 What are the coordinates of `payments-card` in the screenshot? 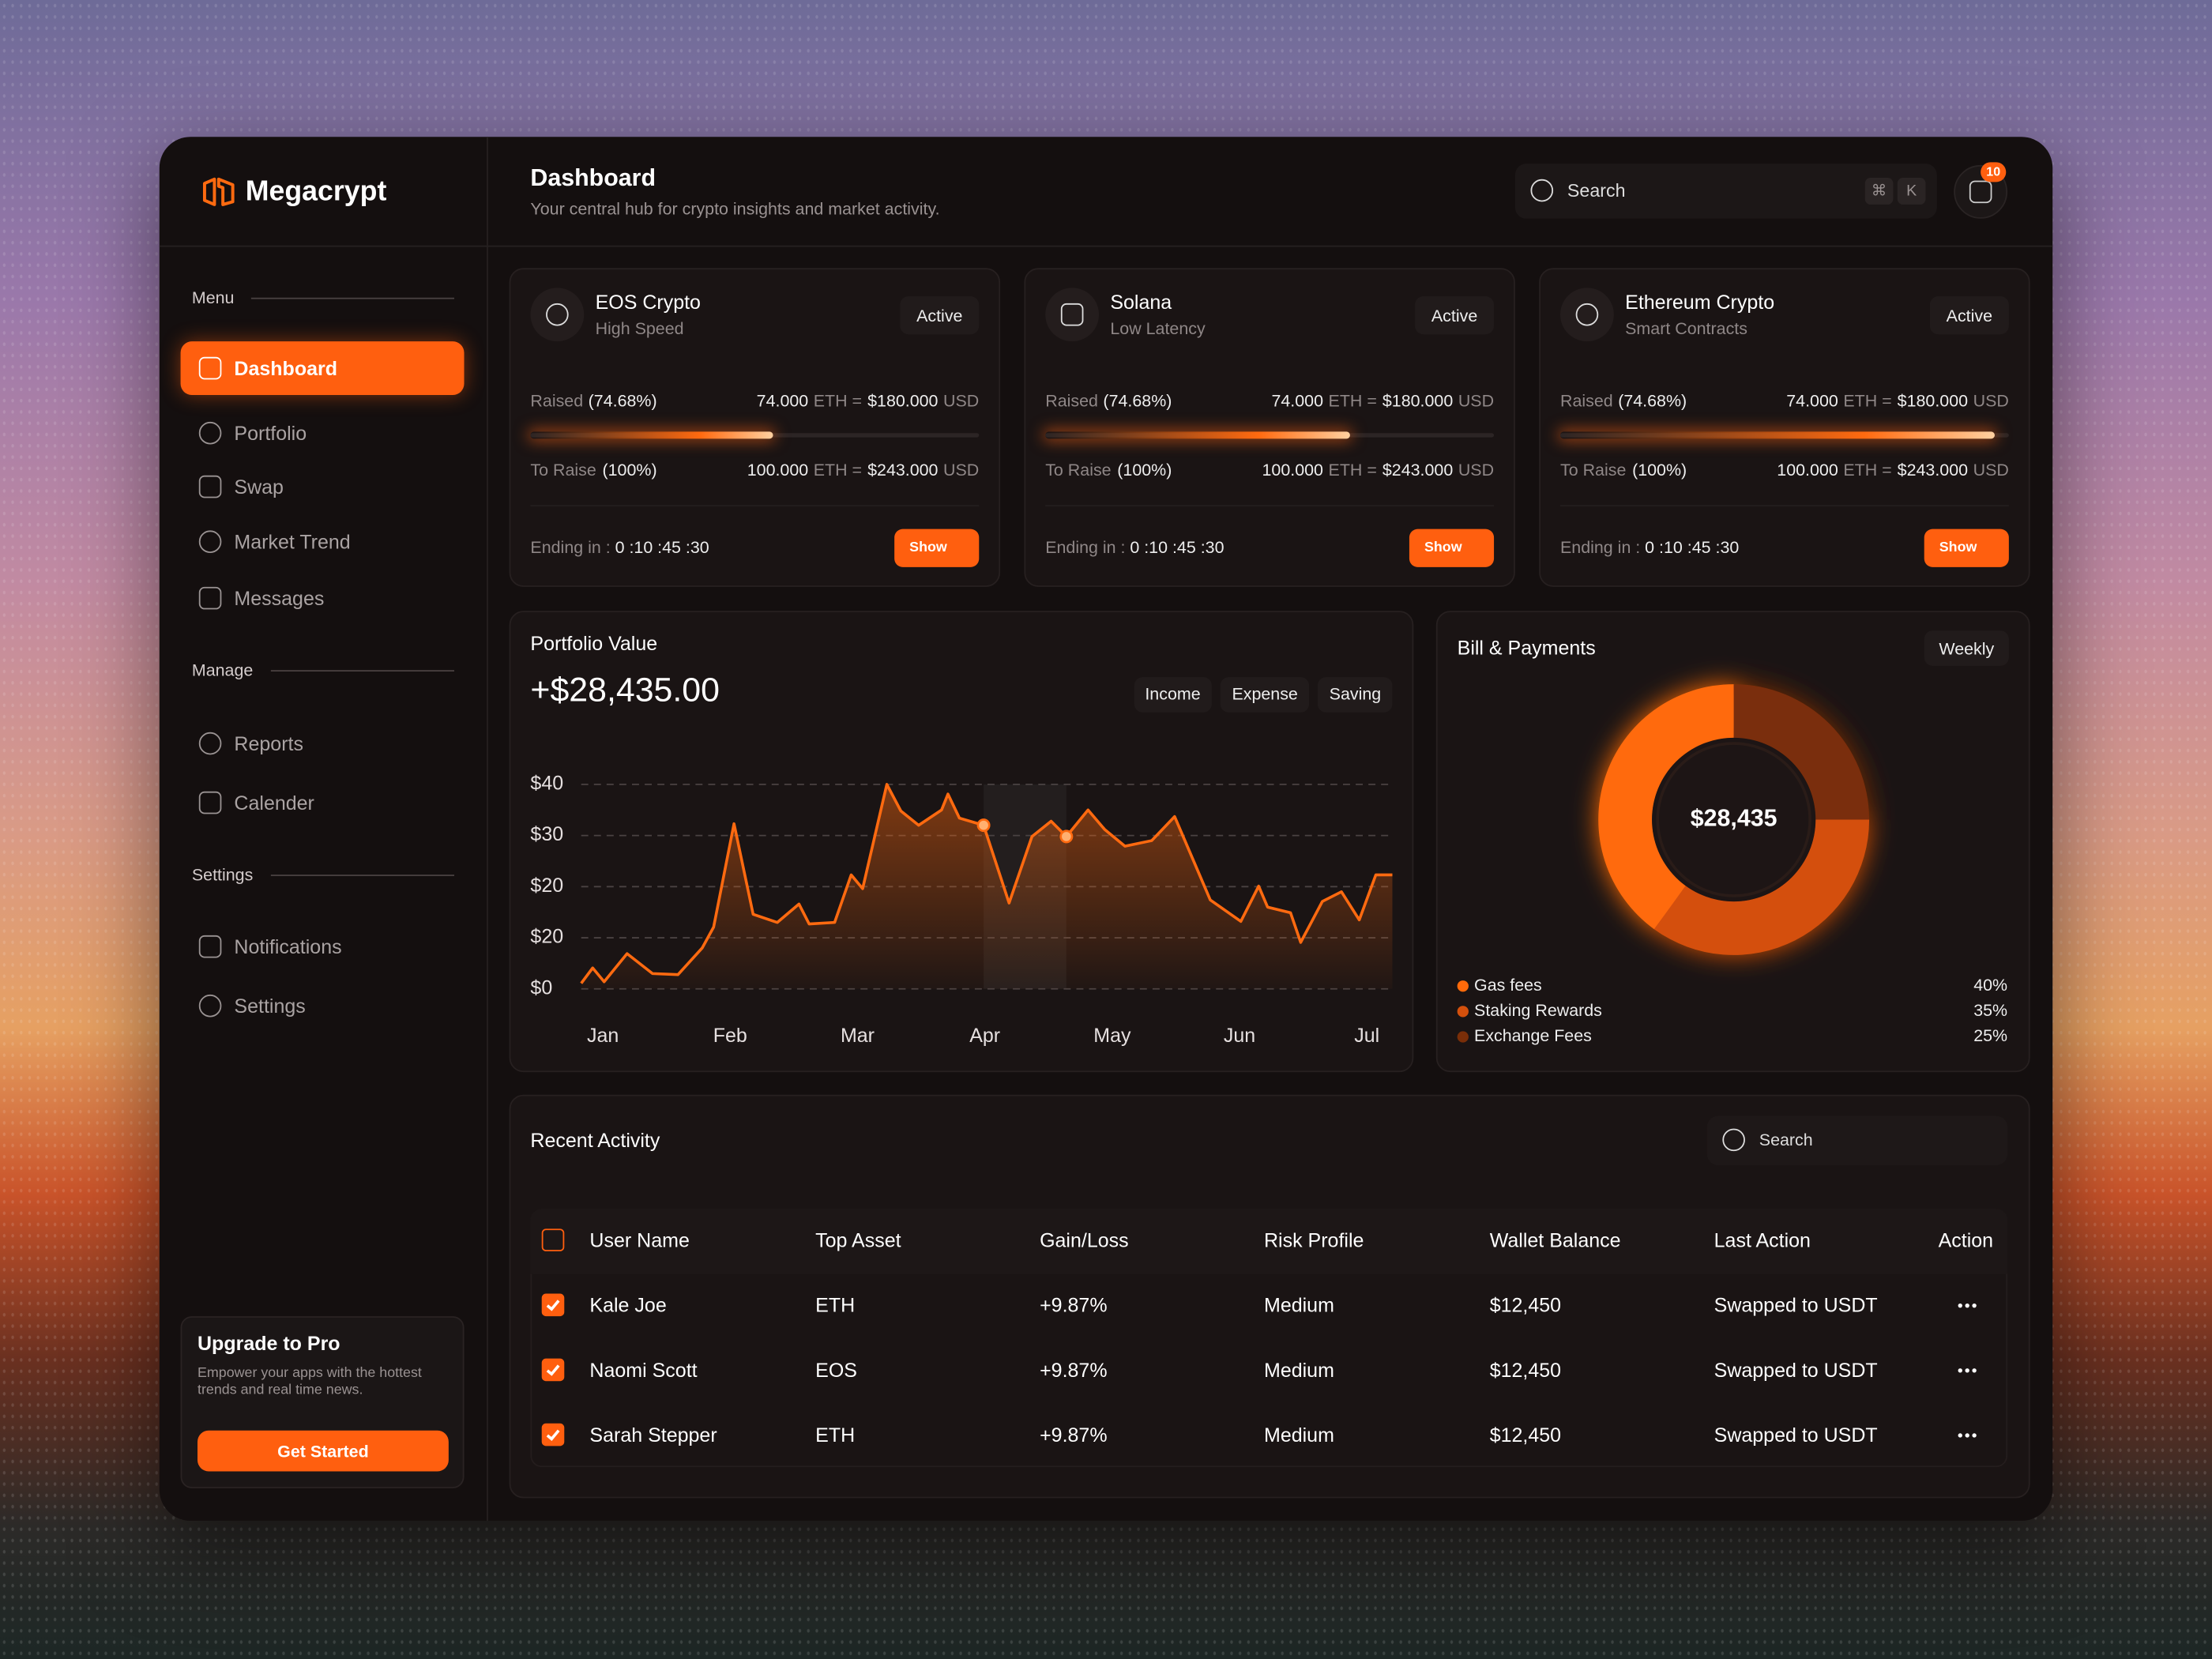 It's located at (1732, 842).